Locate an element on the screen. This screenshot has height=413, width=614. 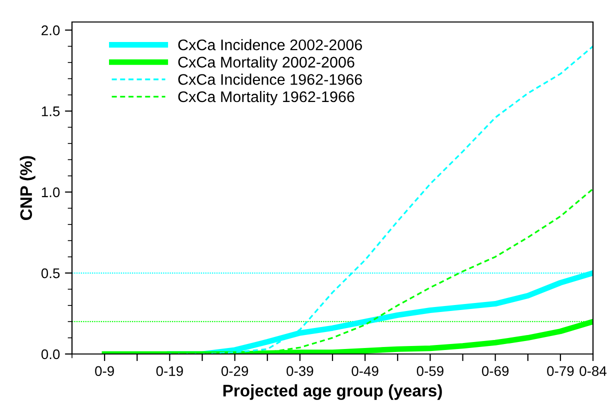
x-tick-label: 0-49 is located at coordinates (365, 371).